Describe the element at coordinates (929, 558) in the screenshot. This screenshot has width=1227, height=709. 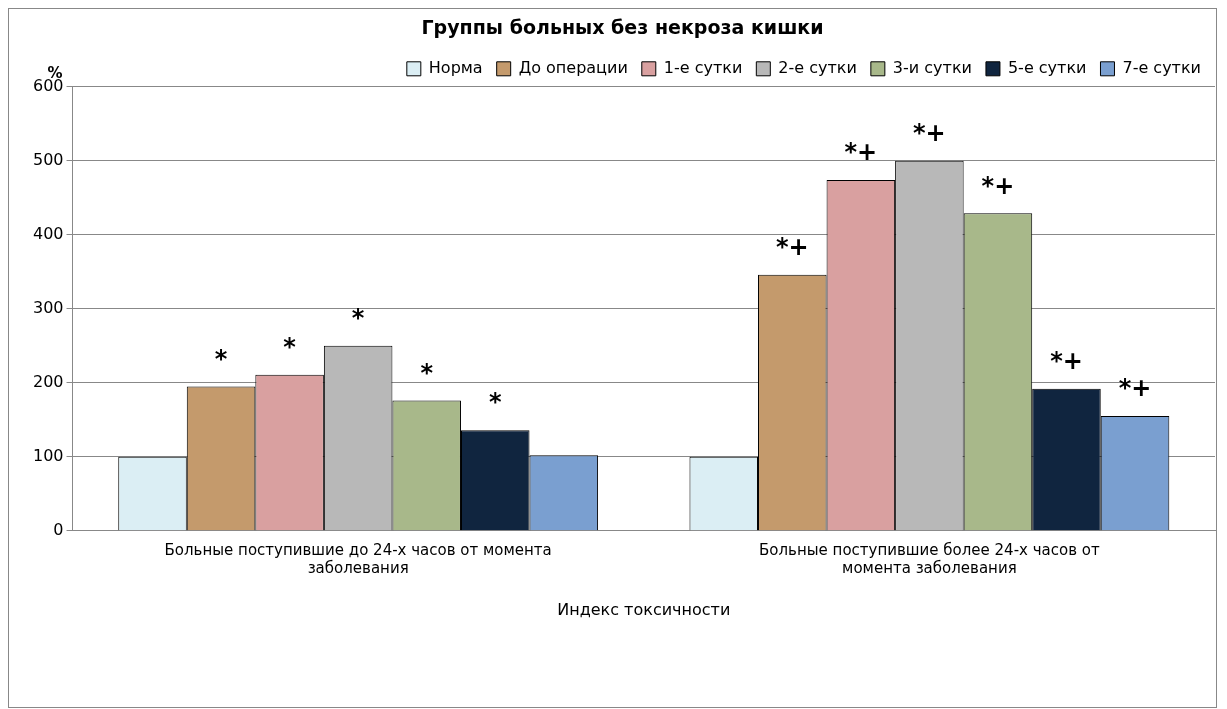
I see `x-tick-label: Больные поступившие более 24-х часов от момента заболевания` at that location.